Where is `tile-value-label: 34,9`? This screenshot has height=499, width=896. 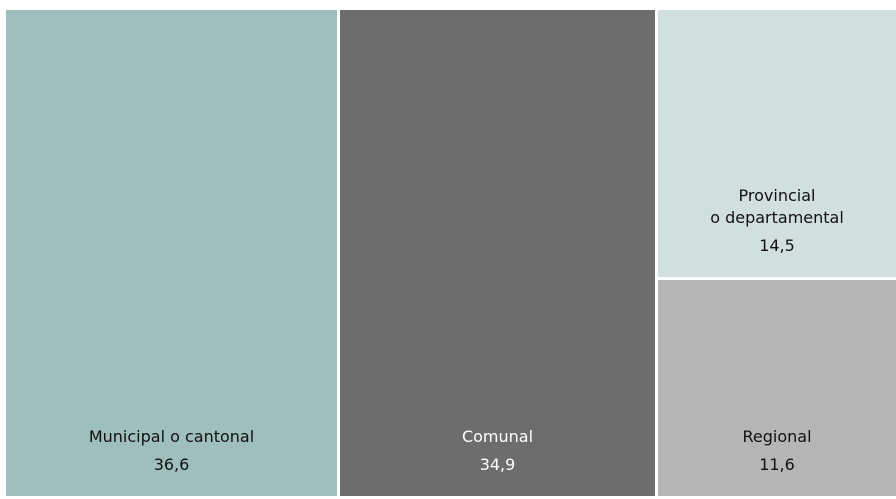
tile-value-label: 34,9 is located at coordinates (497, 464).